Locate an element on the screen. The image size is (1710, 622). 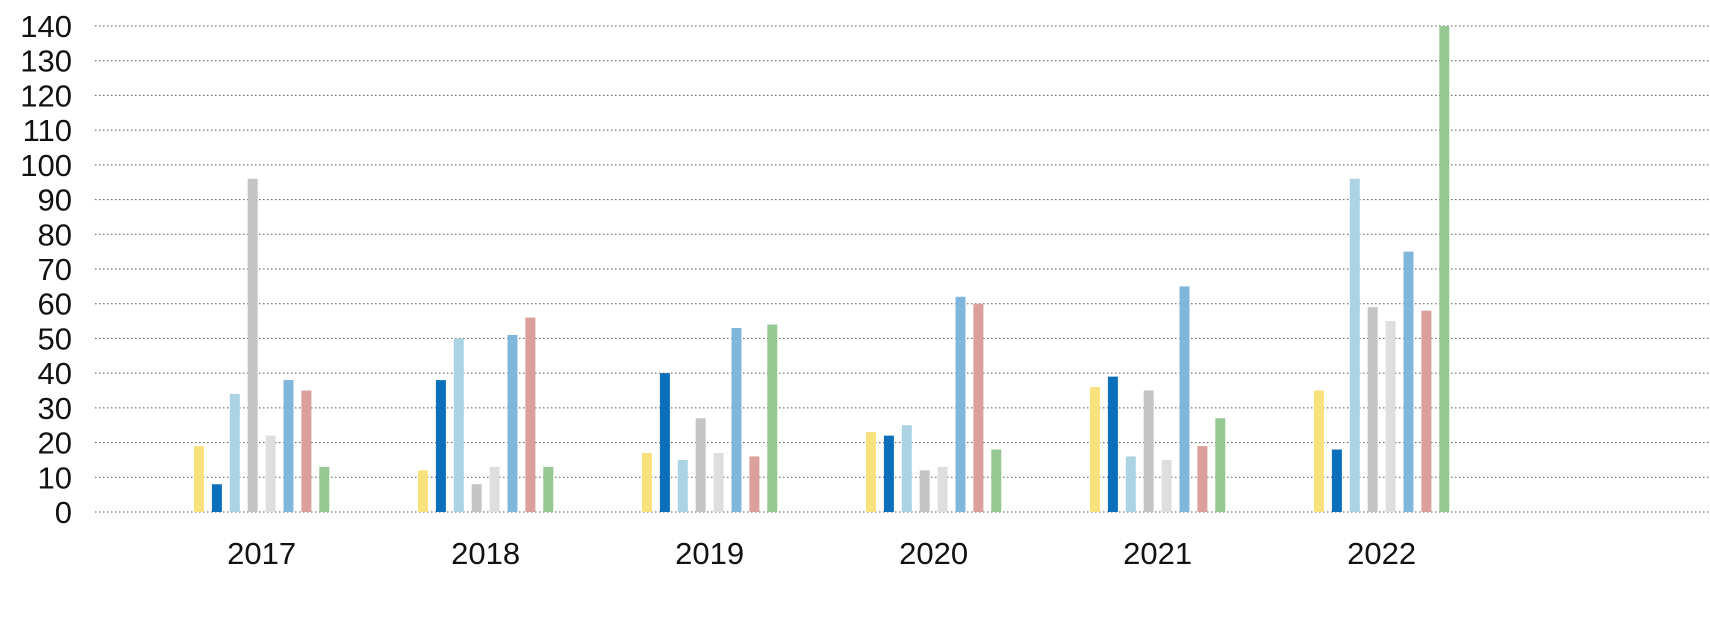
bar-group-2020 is located at coordinates (934, 404).